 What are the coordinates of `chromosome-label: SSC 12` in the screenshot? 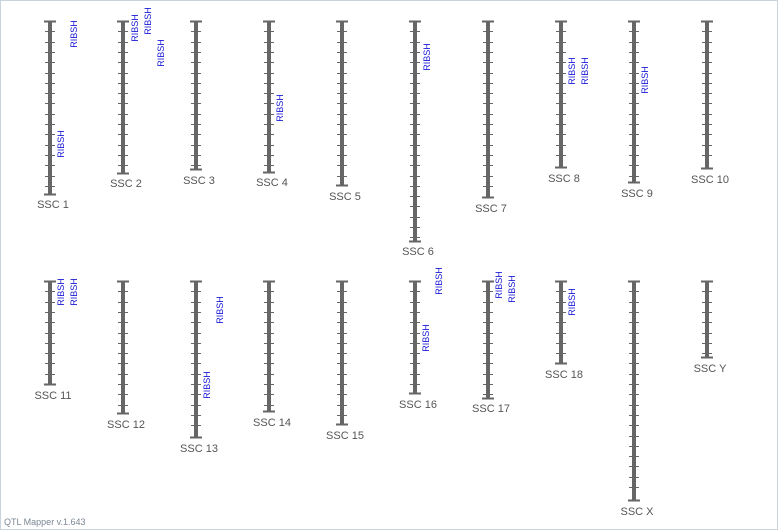 It's located at (126, 425).